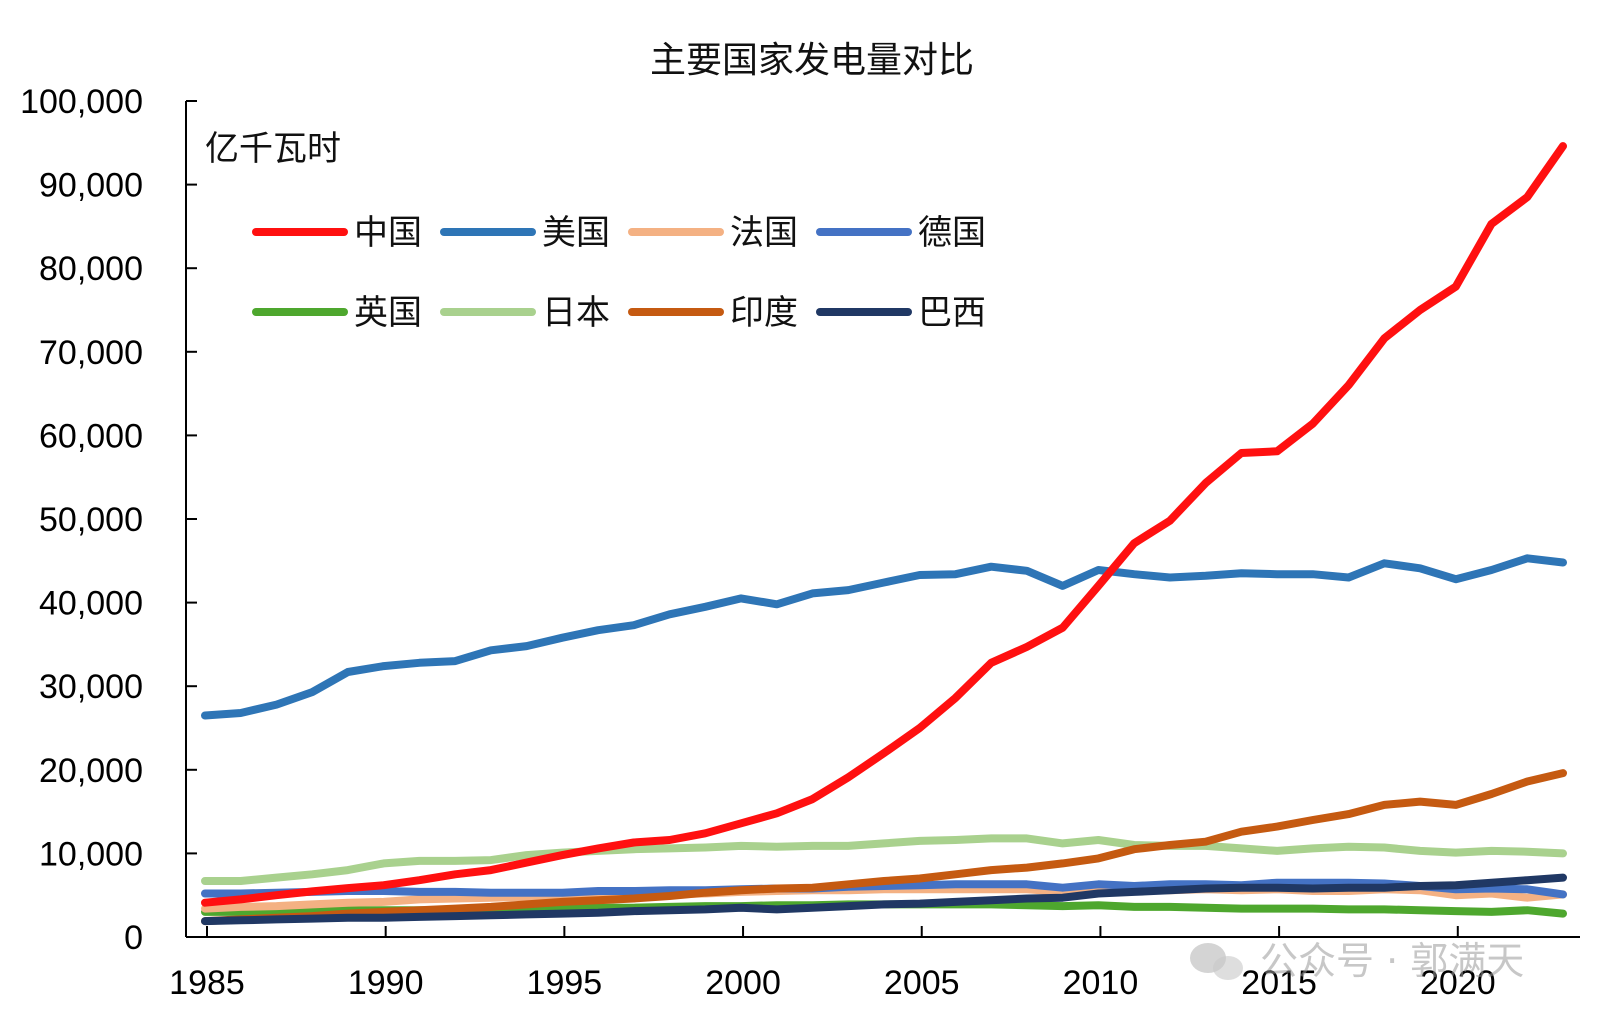 This screenshot has width=1608, height=1020. What do you see at coordinates (764, 233) in the screenshot?
I see `legend-label: 法国` at bounding box center [764, 233].